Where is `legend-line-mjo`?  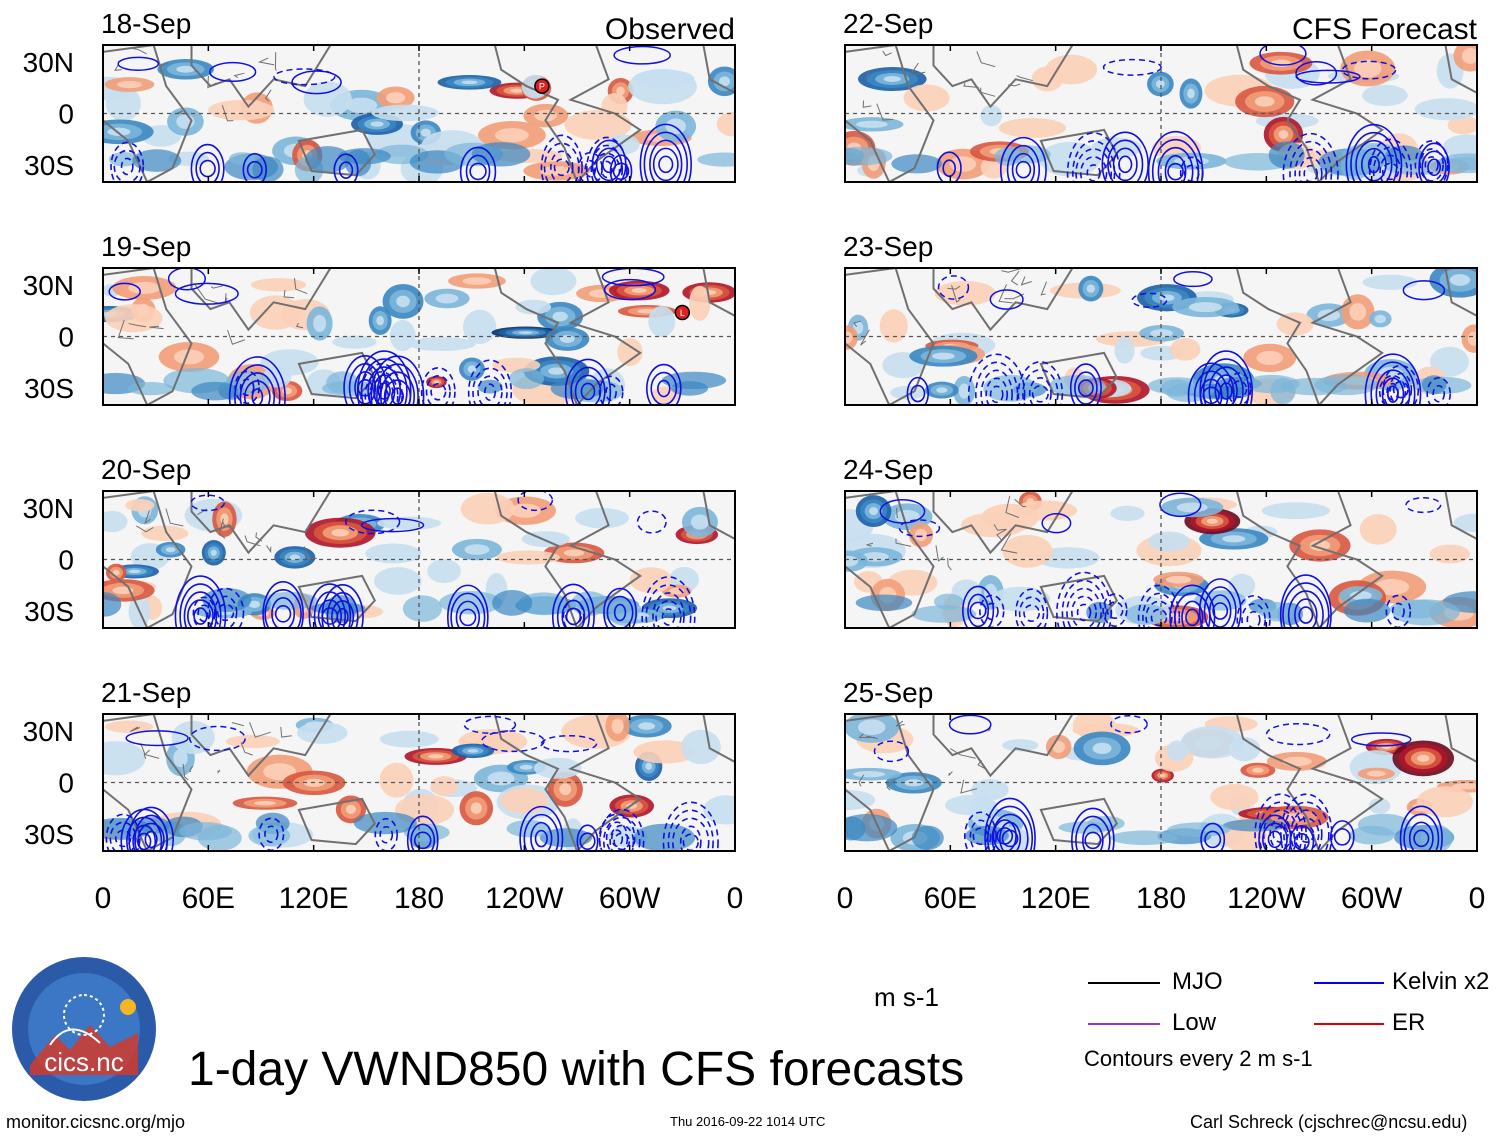
legend-line-mjo is located at coordinates (1124, 983).